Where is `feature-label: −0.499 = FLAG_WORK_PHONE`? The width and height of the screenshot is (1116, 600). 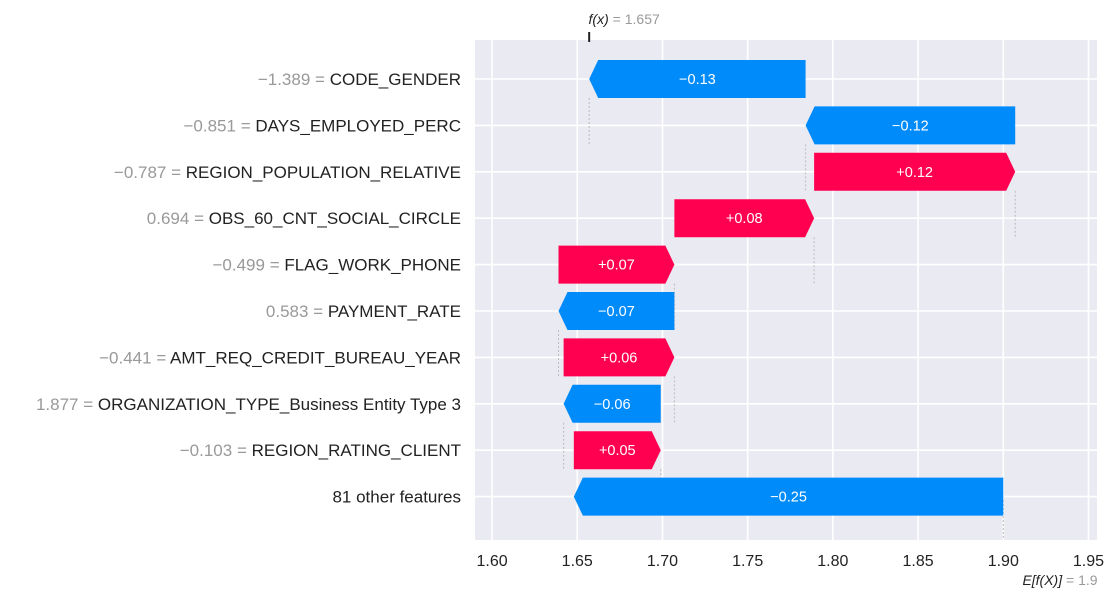
feature-label: −0.499 = FLAG_WORK_PHONE is located at coordinates (336, 265).